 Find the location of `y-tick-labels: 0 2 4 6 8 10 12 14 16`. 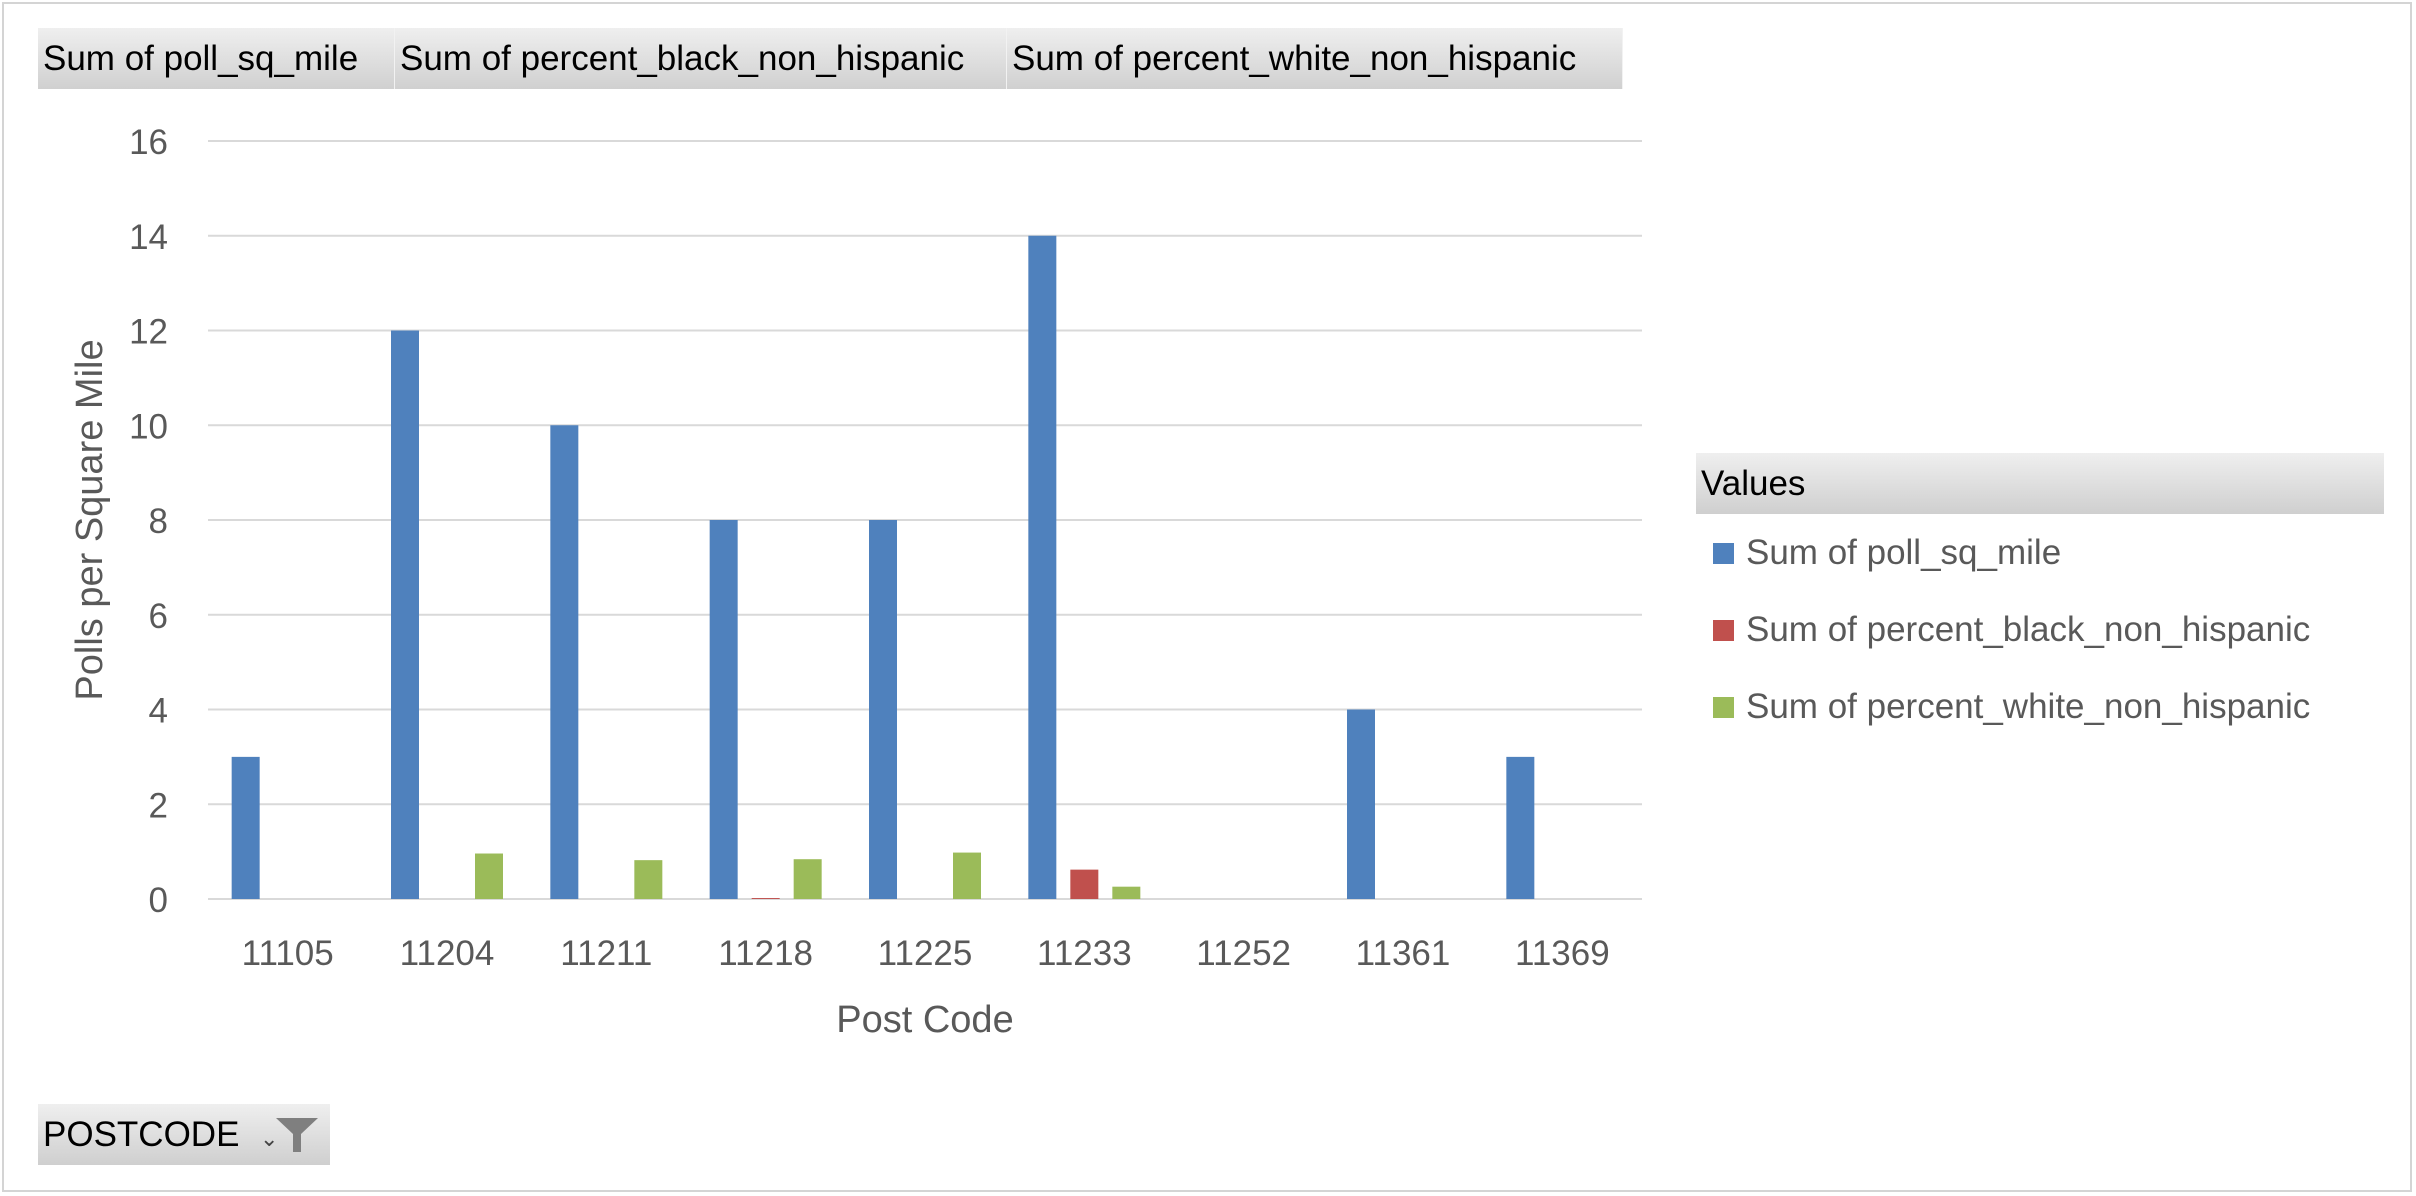

y-tick-labels: 0 2 4 6 8 10 12 14 16 is located at coordinates (148, 521).